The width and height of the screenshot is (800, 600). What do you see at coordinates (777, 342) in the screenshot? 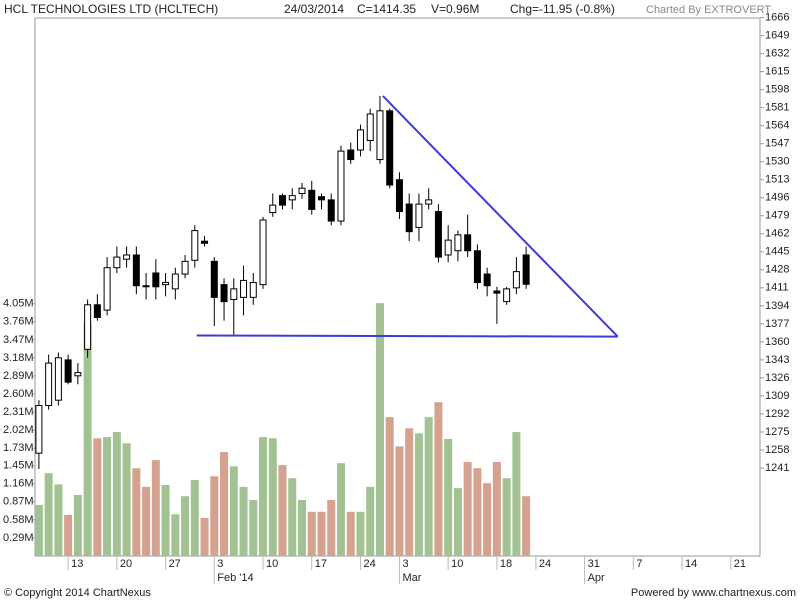
I see `y-tick-label: 1360` at bounding box center [777, 342].